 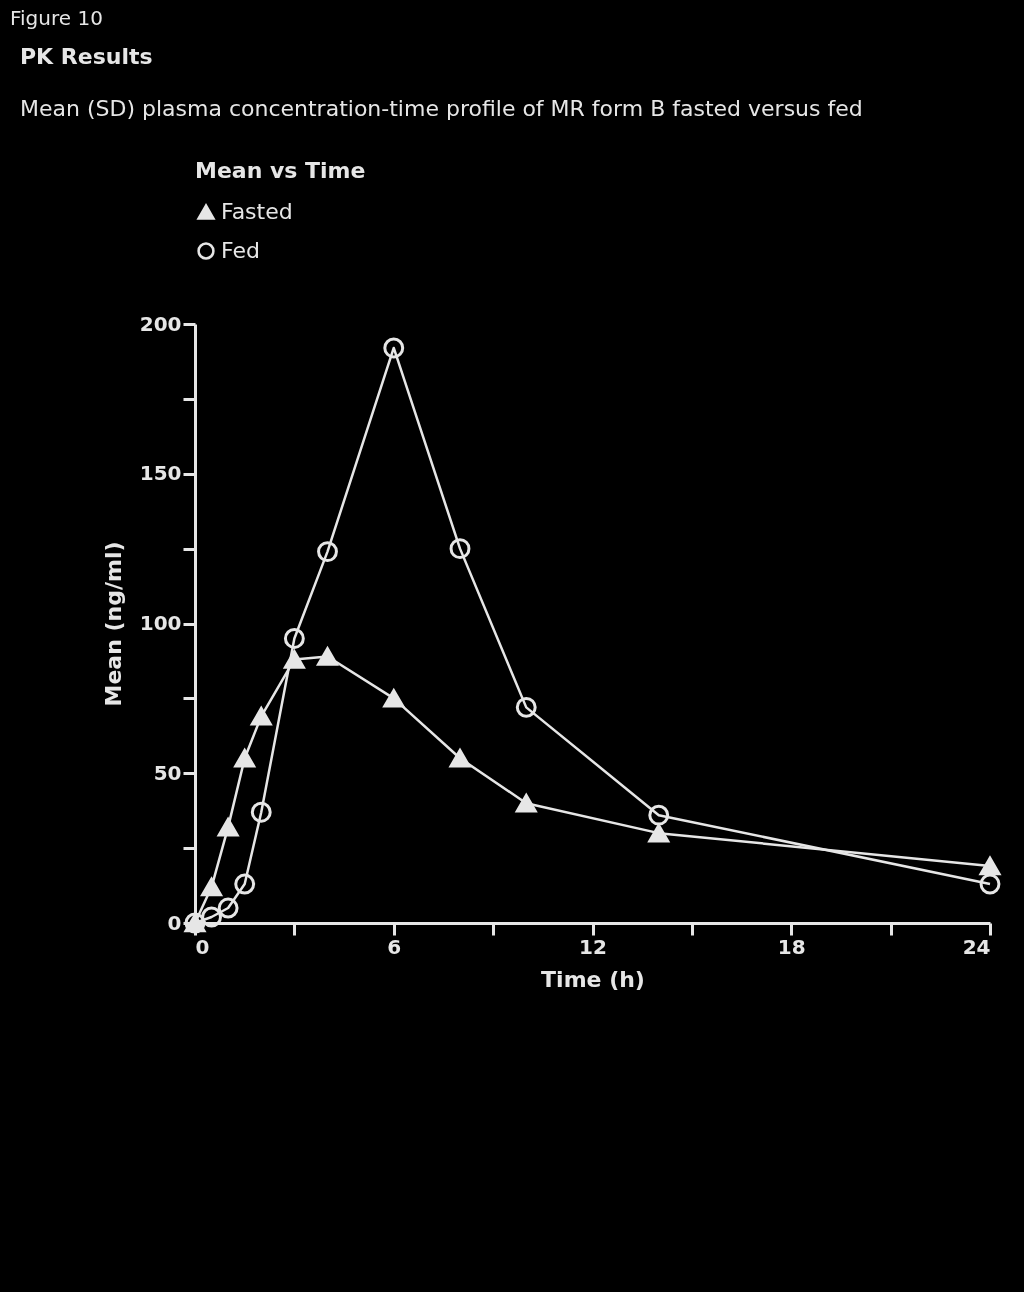 What do you see at coordinates (86, 56) in the screenshot?
I see `chart-title: PK Results` at bounding box center [86, 56].